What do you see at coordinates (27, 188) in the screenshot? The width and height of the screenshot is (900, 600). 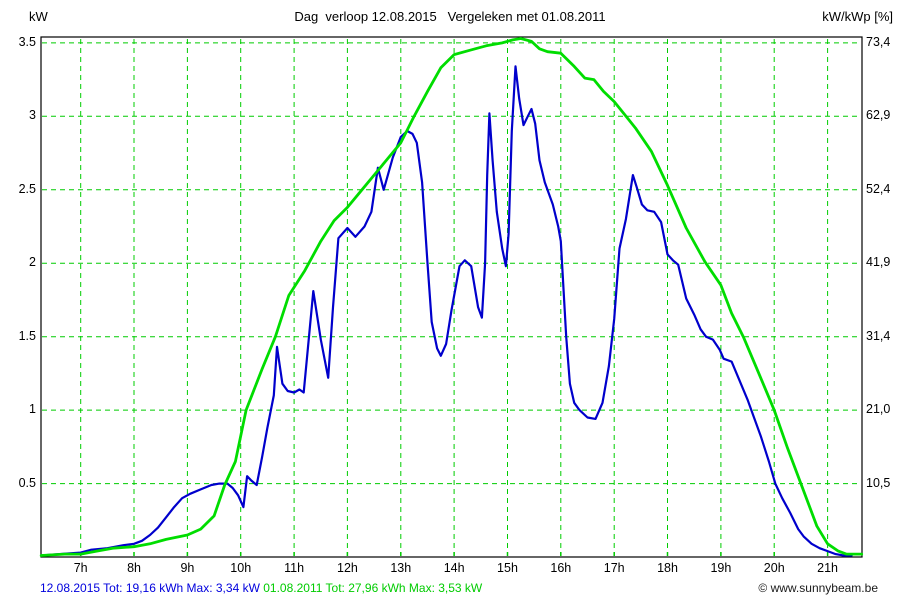 I see `y-axis-left-tick-label: 2.5` at bounding box center [27, 188].